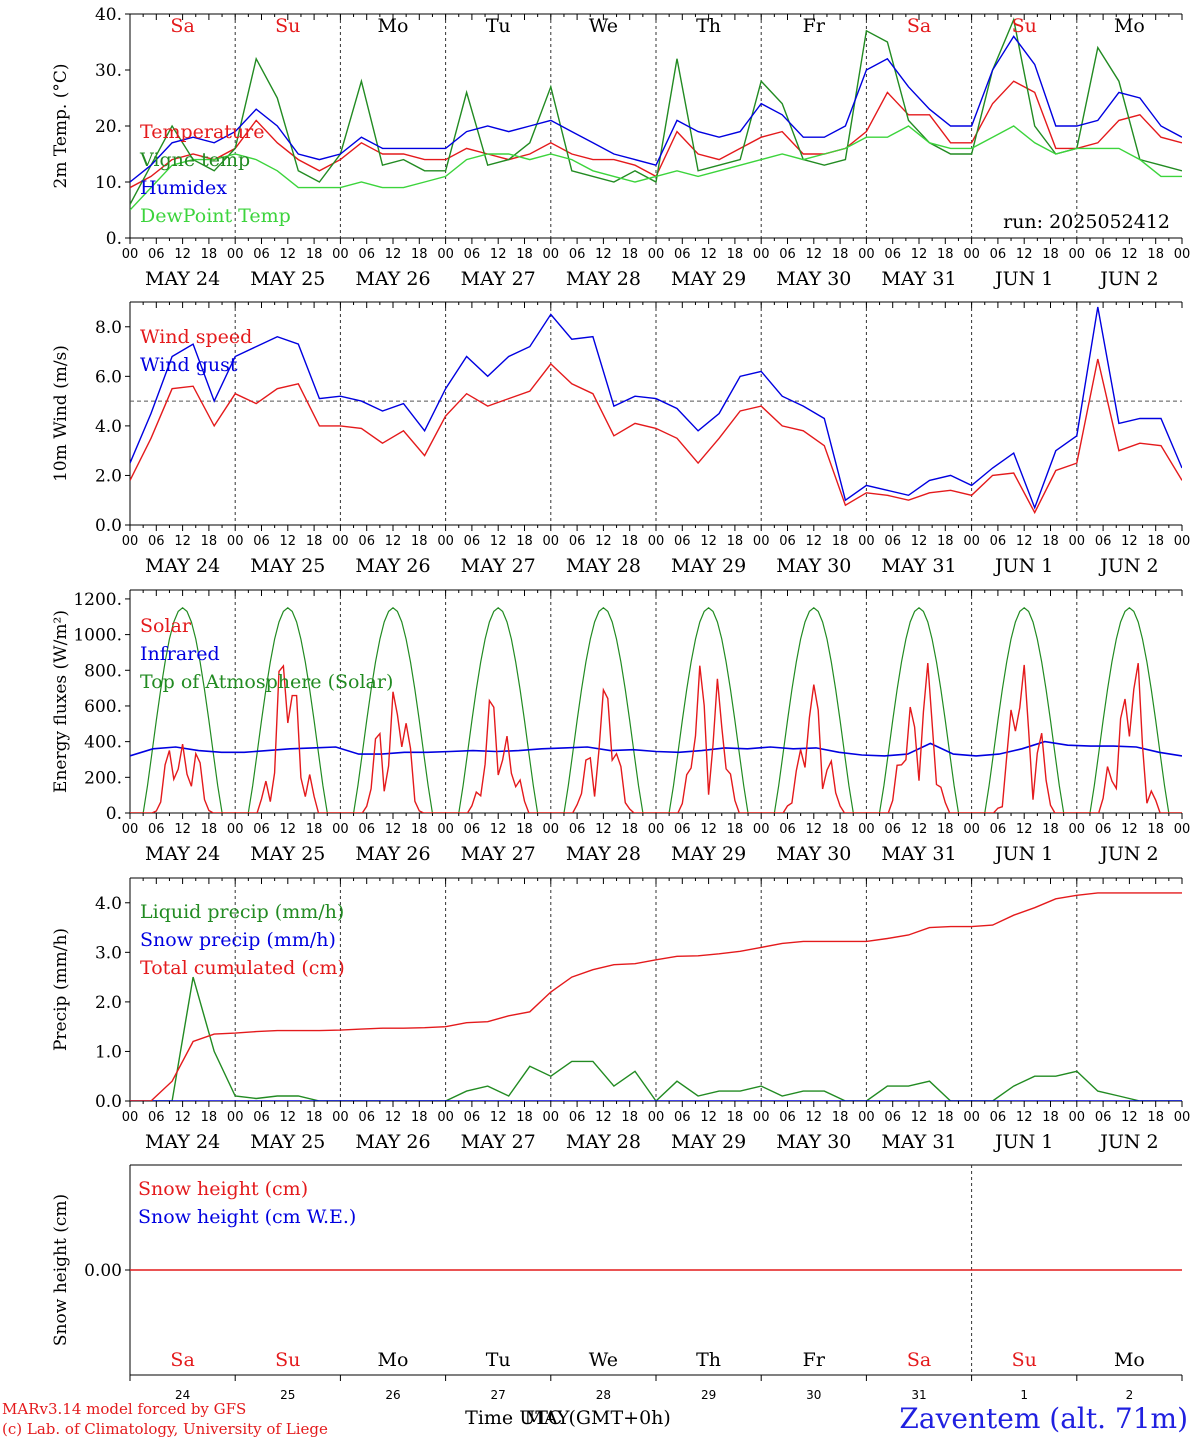 The image size is (1194, 1440). Describe the element at coordinates (813, 1395) in the screenshot. I see `day-number-label: 30` at that location.